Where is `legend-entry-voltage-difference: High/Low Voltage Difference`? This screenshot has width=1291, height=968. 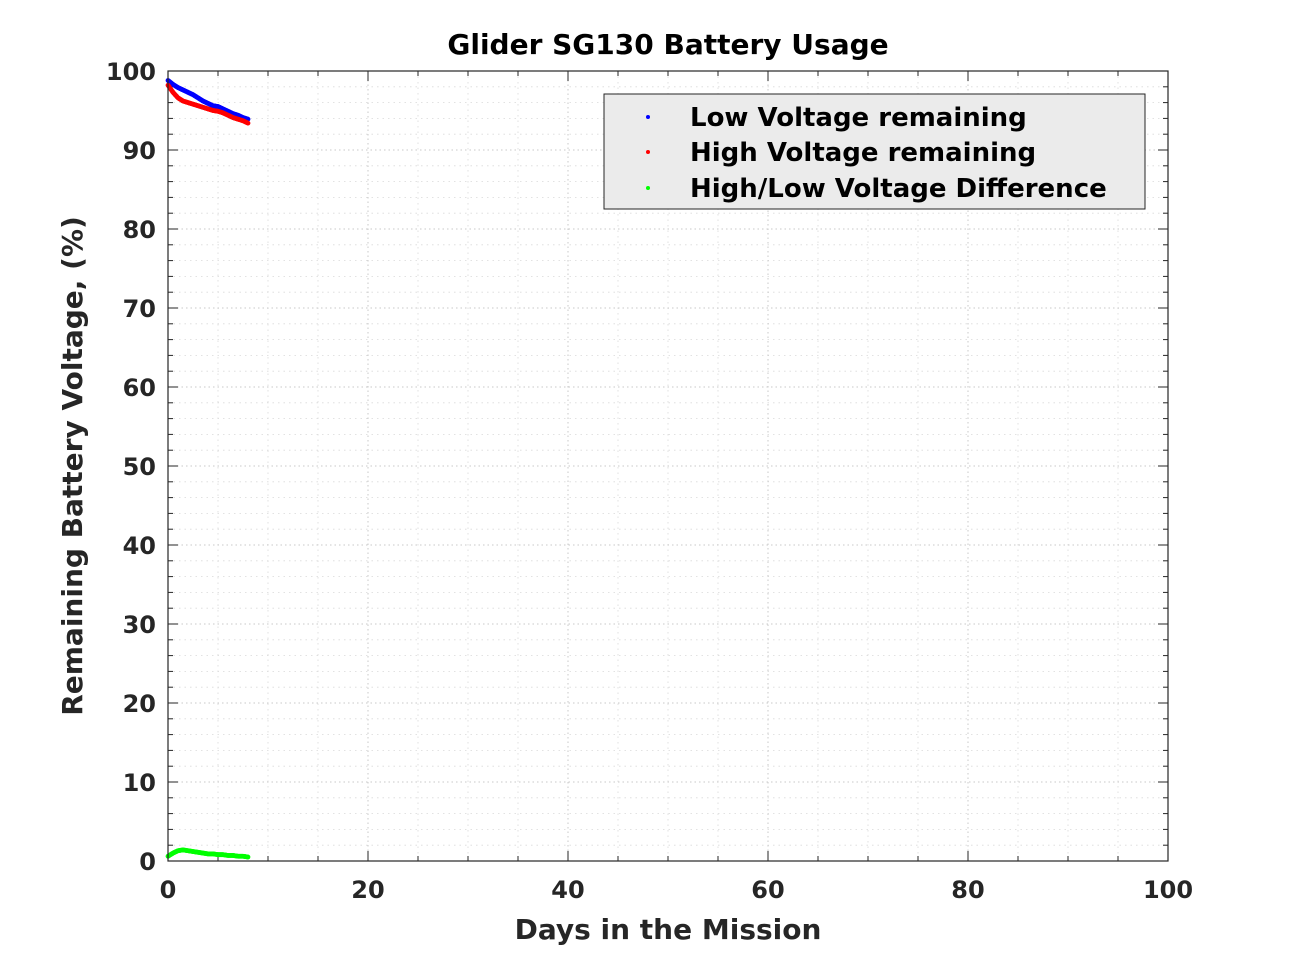
legend-entry-voltage-difference: High/Low Voltage Difference is located at coordinates (898, 189).